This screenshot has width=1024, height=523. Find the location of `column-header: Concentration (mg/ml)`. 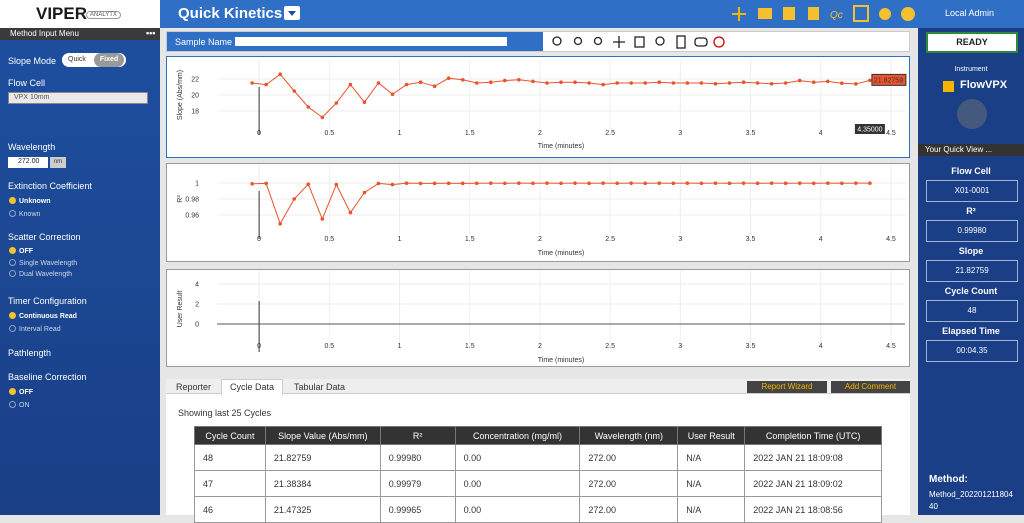

column-header: Concentration (mg/ml) is located at coordinates (517, 435).